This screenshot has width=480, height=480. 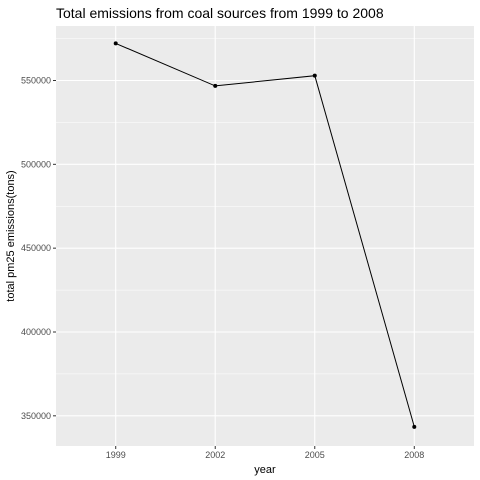 I want to click on y-tick-label: 400000, so click(x=36, y=332).